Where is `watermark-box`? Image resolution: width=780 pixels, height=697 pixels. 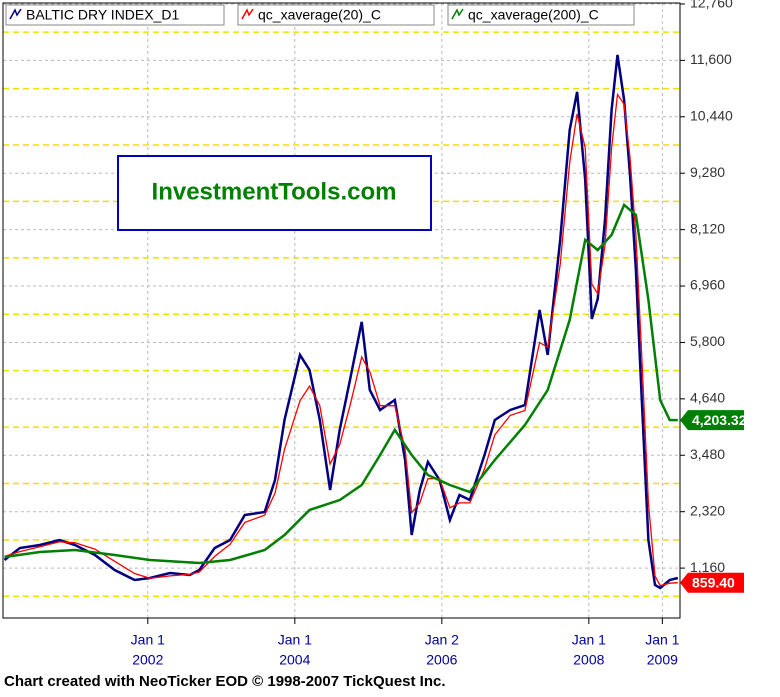
watermark-box is located at coordinates (274, 193).